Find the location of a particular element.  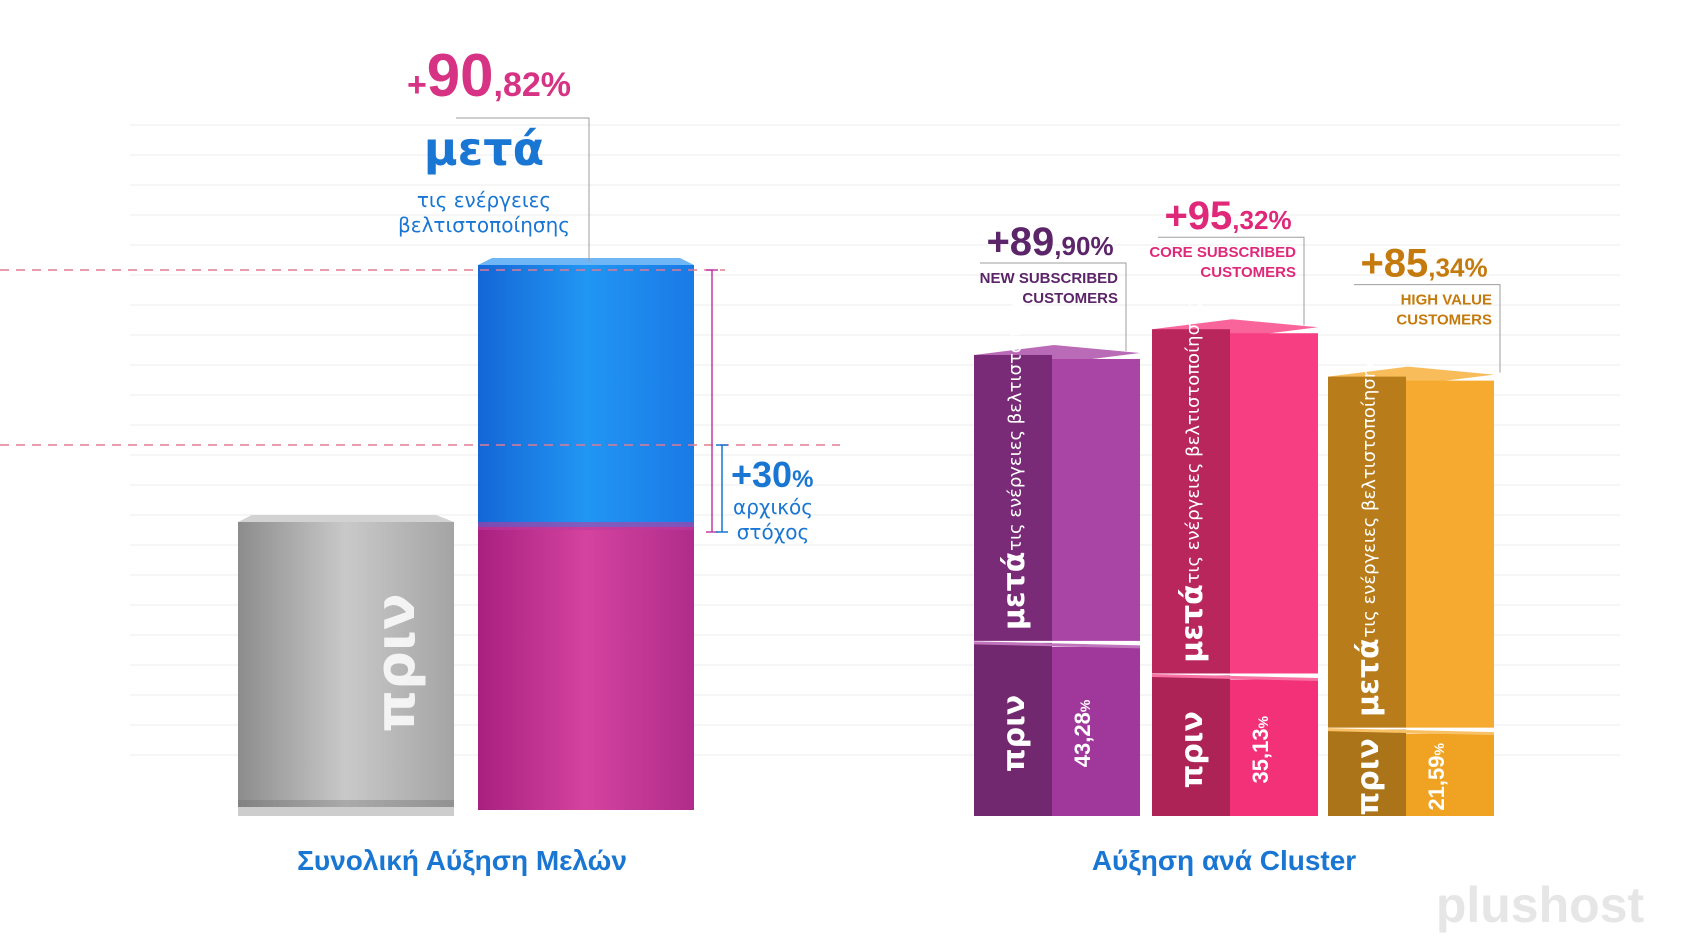

after-sub-2: βελτιστοποίησης is located at coordinates (484, 225).